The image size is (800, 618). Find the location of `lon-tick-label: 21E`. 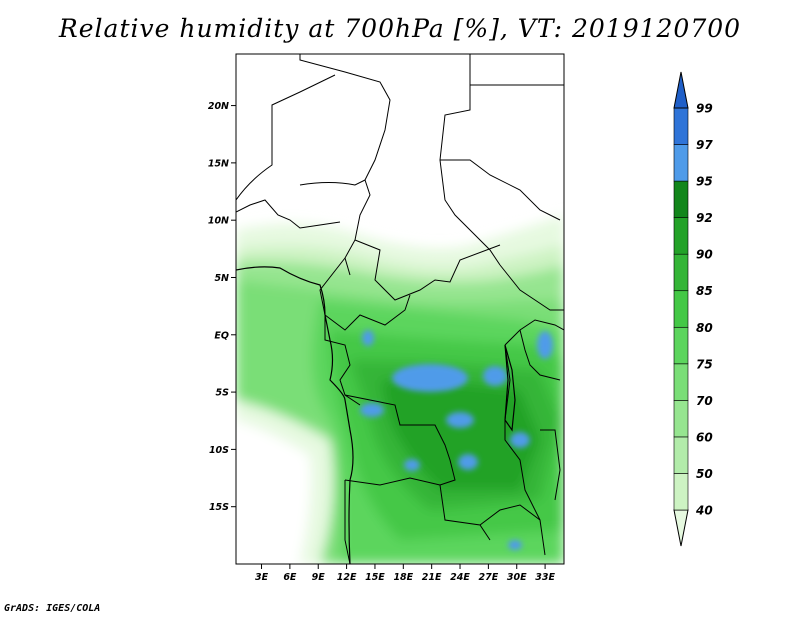

lon-tick-label: 21E is located at coordinates (432, 577).